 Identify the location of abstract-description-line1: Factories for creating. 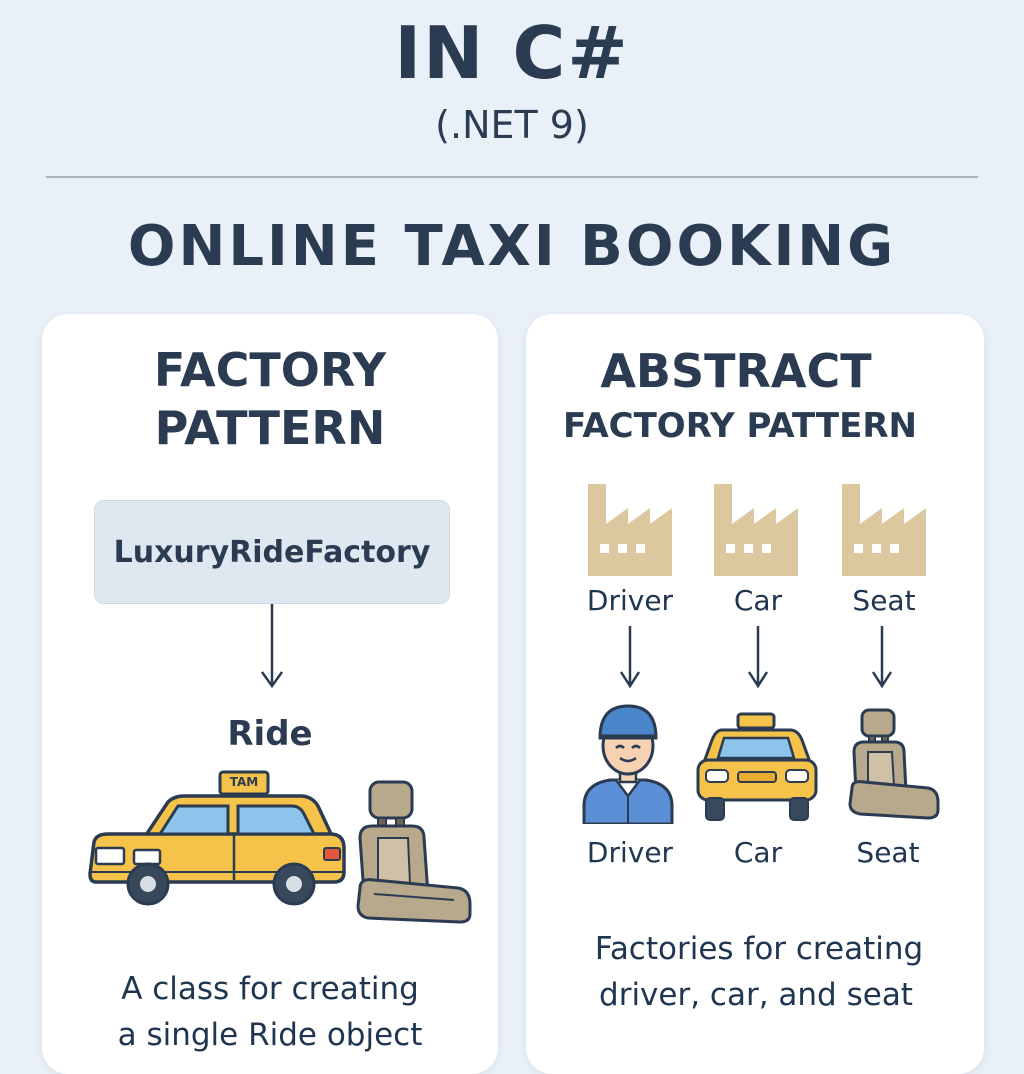
(759, 949).